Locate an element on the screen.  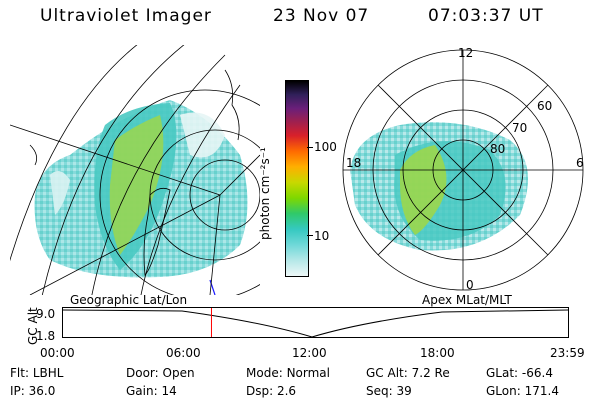
polar-lat-80: 80 is located at coordinates (498, 149).